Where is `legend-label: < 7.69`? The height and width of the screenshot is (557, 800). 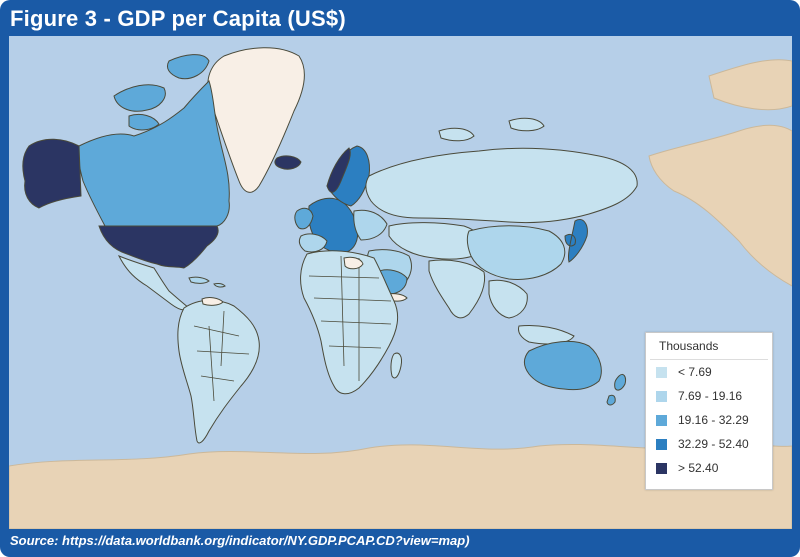
legend-label: < 7.69 is located at coordinates (695, 372).